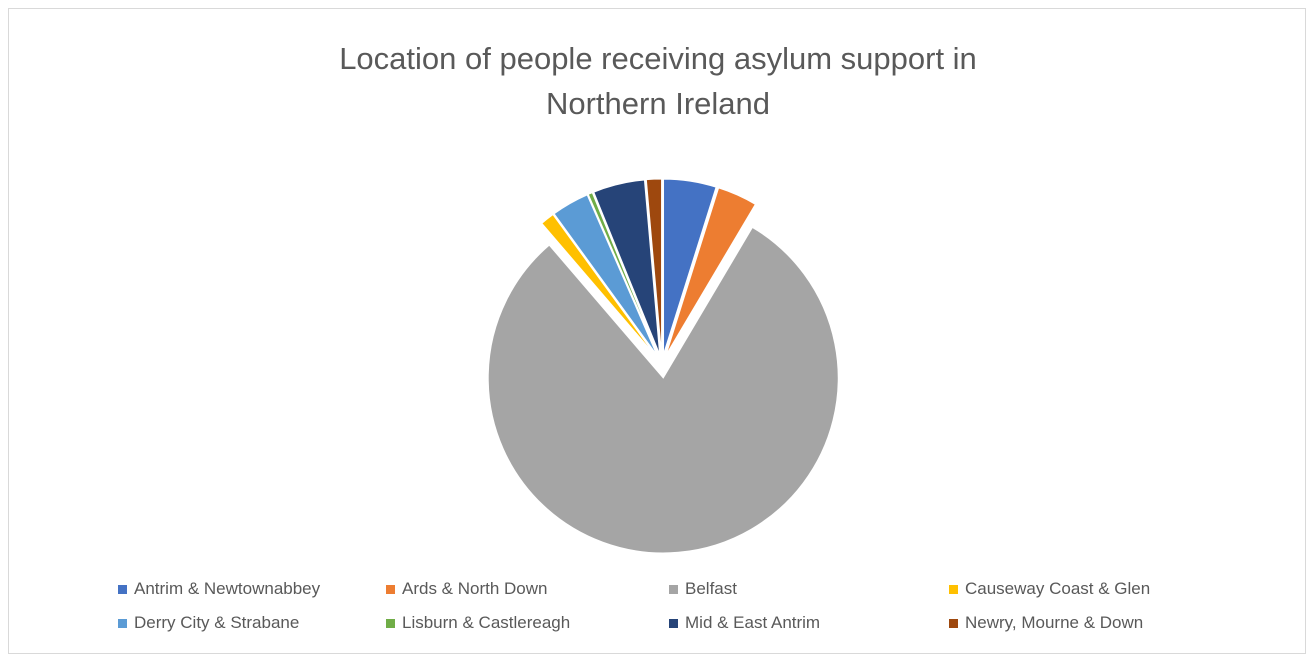  I want to click on legend-item-mid-east-antrim: Mid & East Antrim, so click(744, 623).